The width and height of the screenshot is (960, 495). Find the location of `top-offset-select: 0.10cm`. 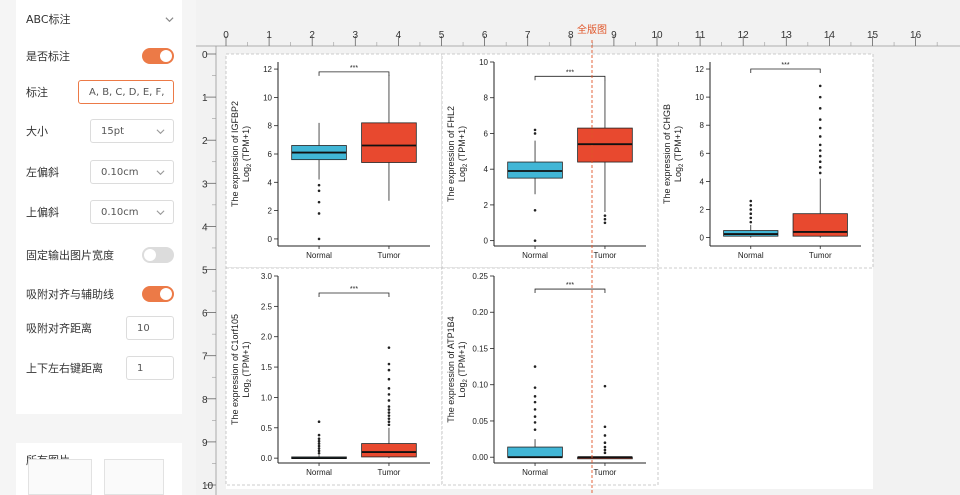

top-offset-select: 0.10cm is located at coordinates (132, 212).